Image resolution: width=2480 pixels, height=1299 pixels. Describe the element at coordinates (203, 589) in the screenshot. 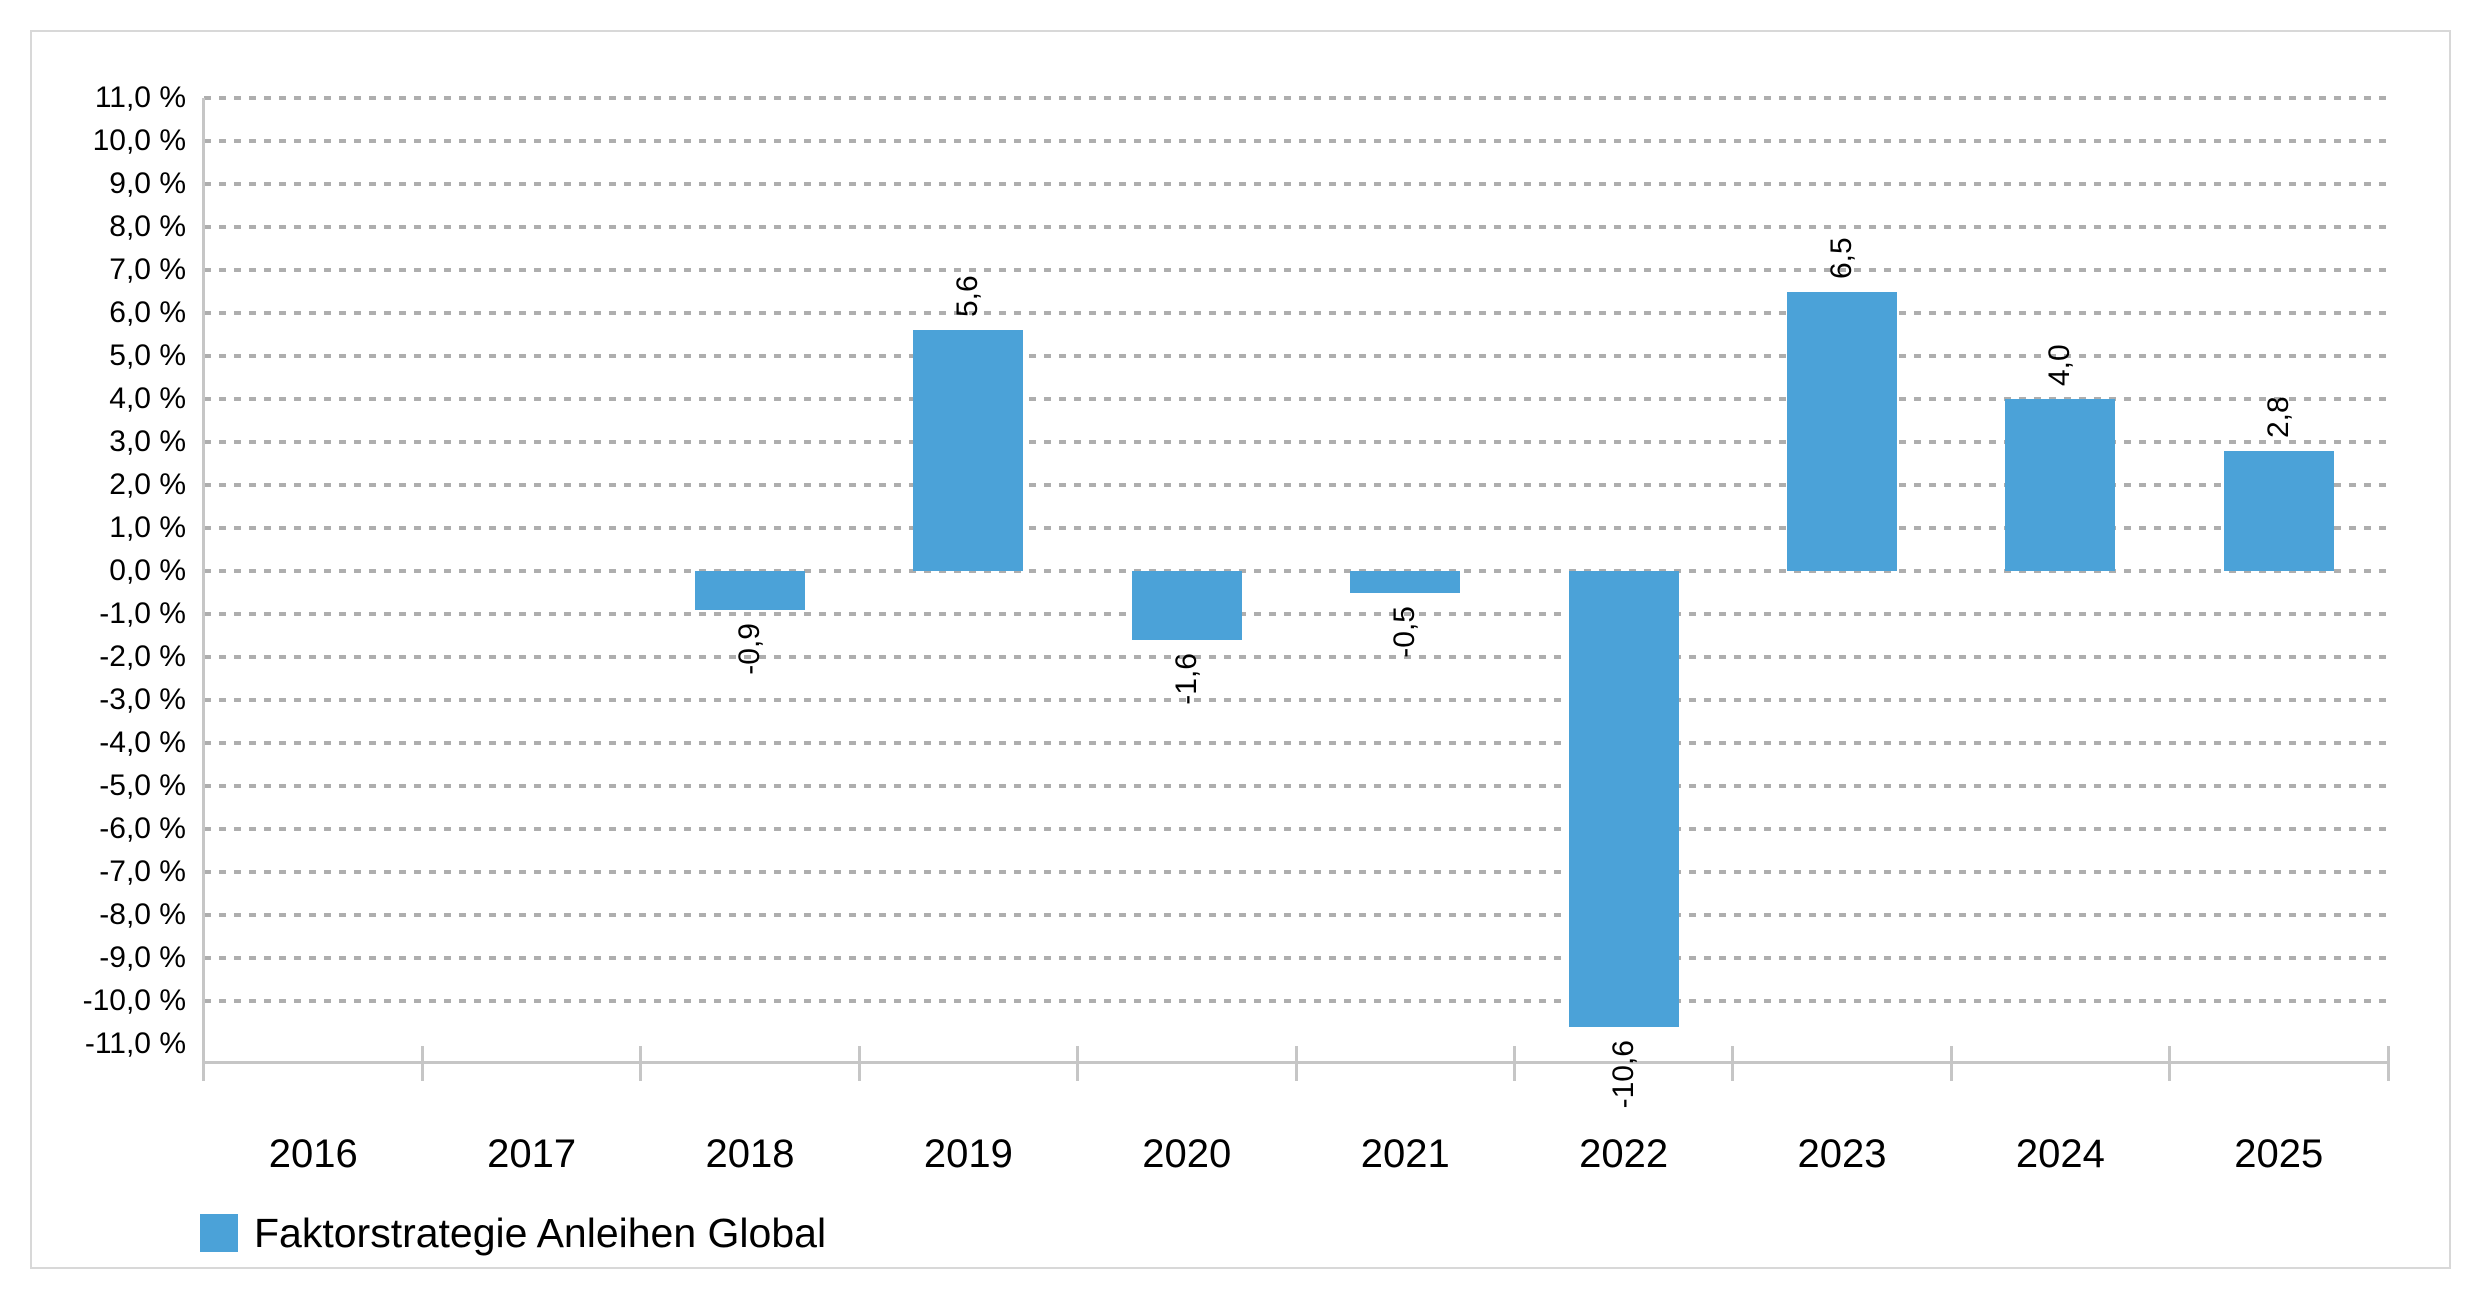

I see `y-axis-line` at that location.